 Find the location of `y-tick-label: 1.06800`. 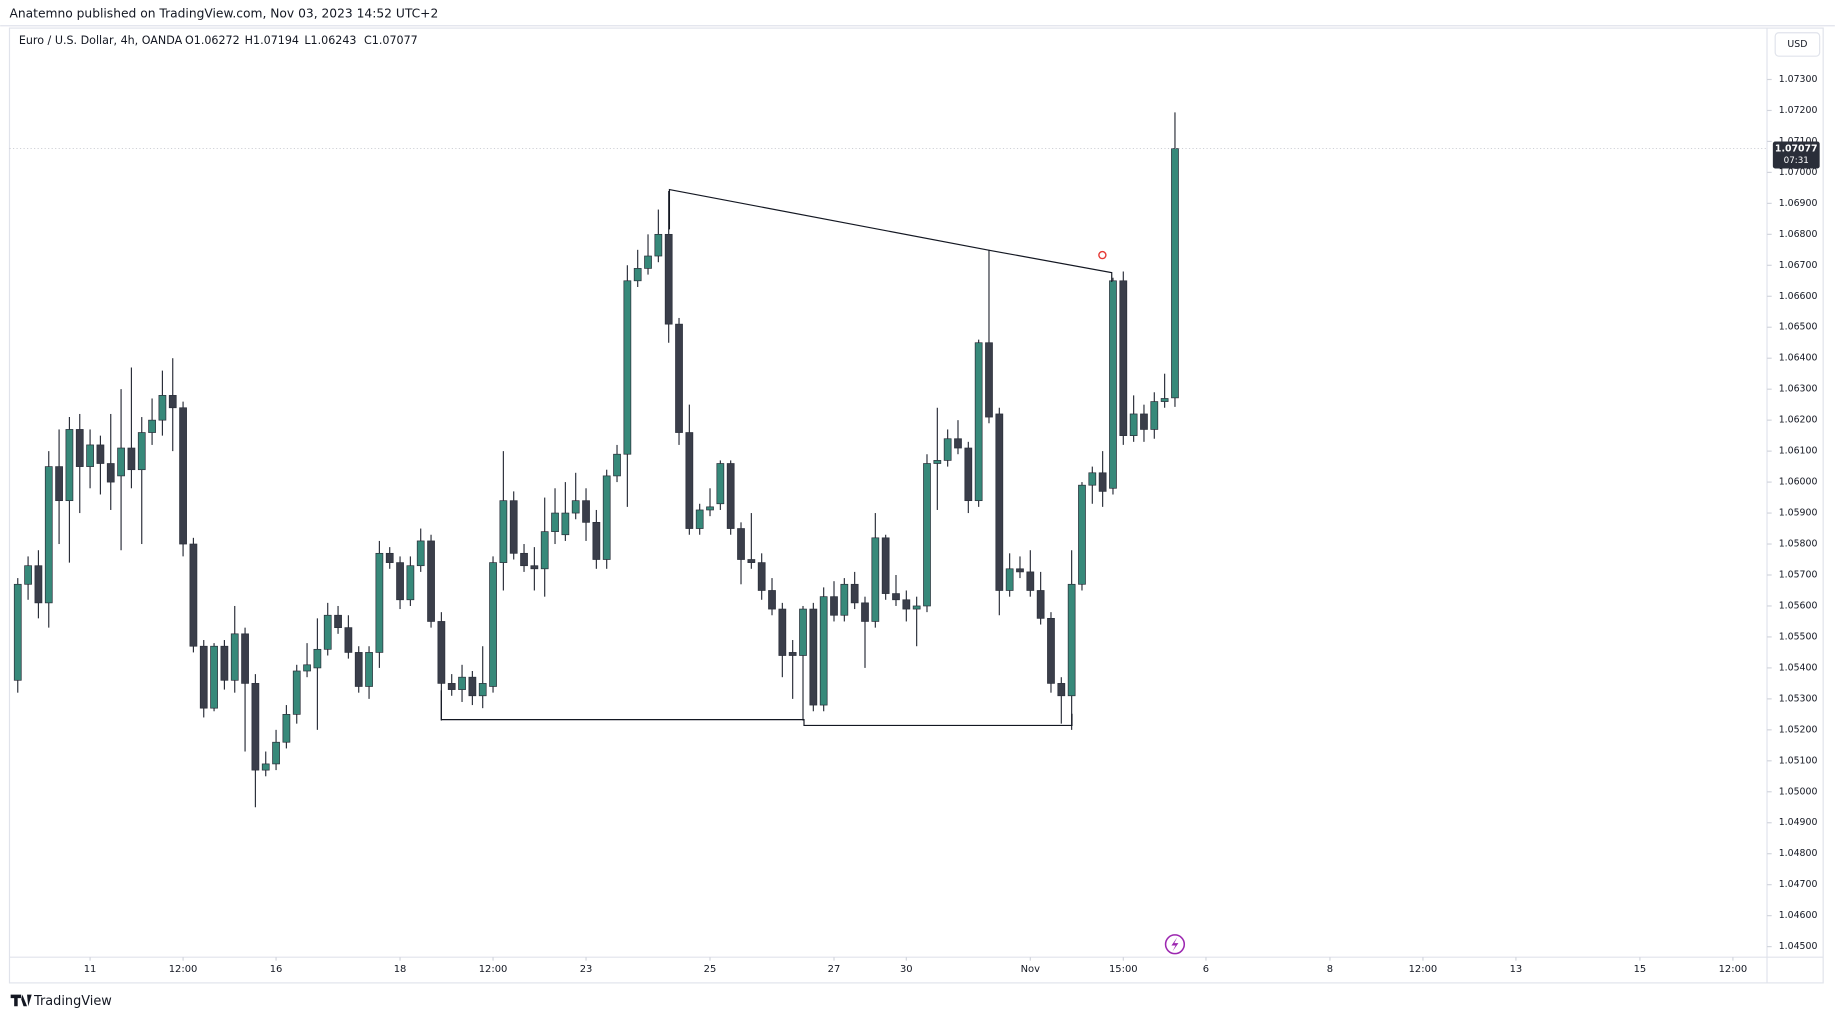

y-tick-label: 1.06800 is located at coordinates (1798, 234).